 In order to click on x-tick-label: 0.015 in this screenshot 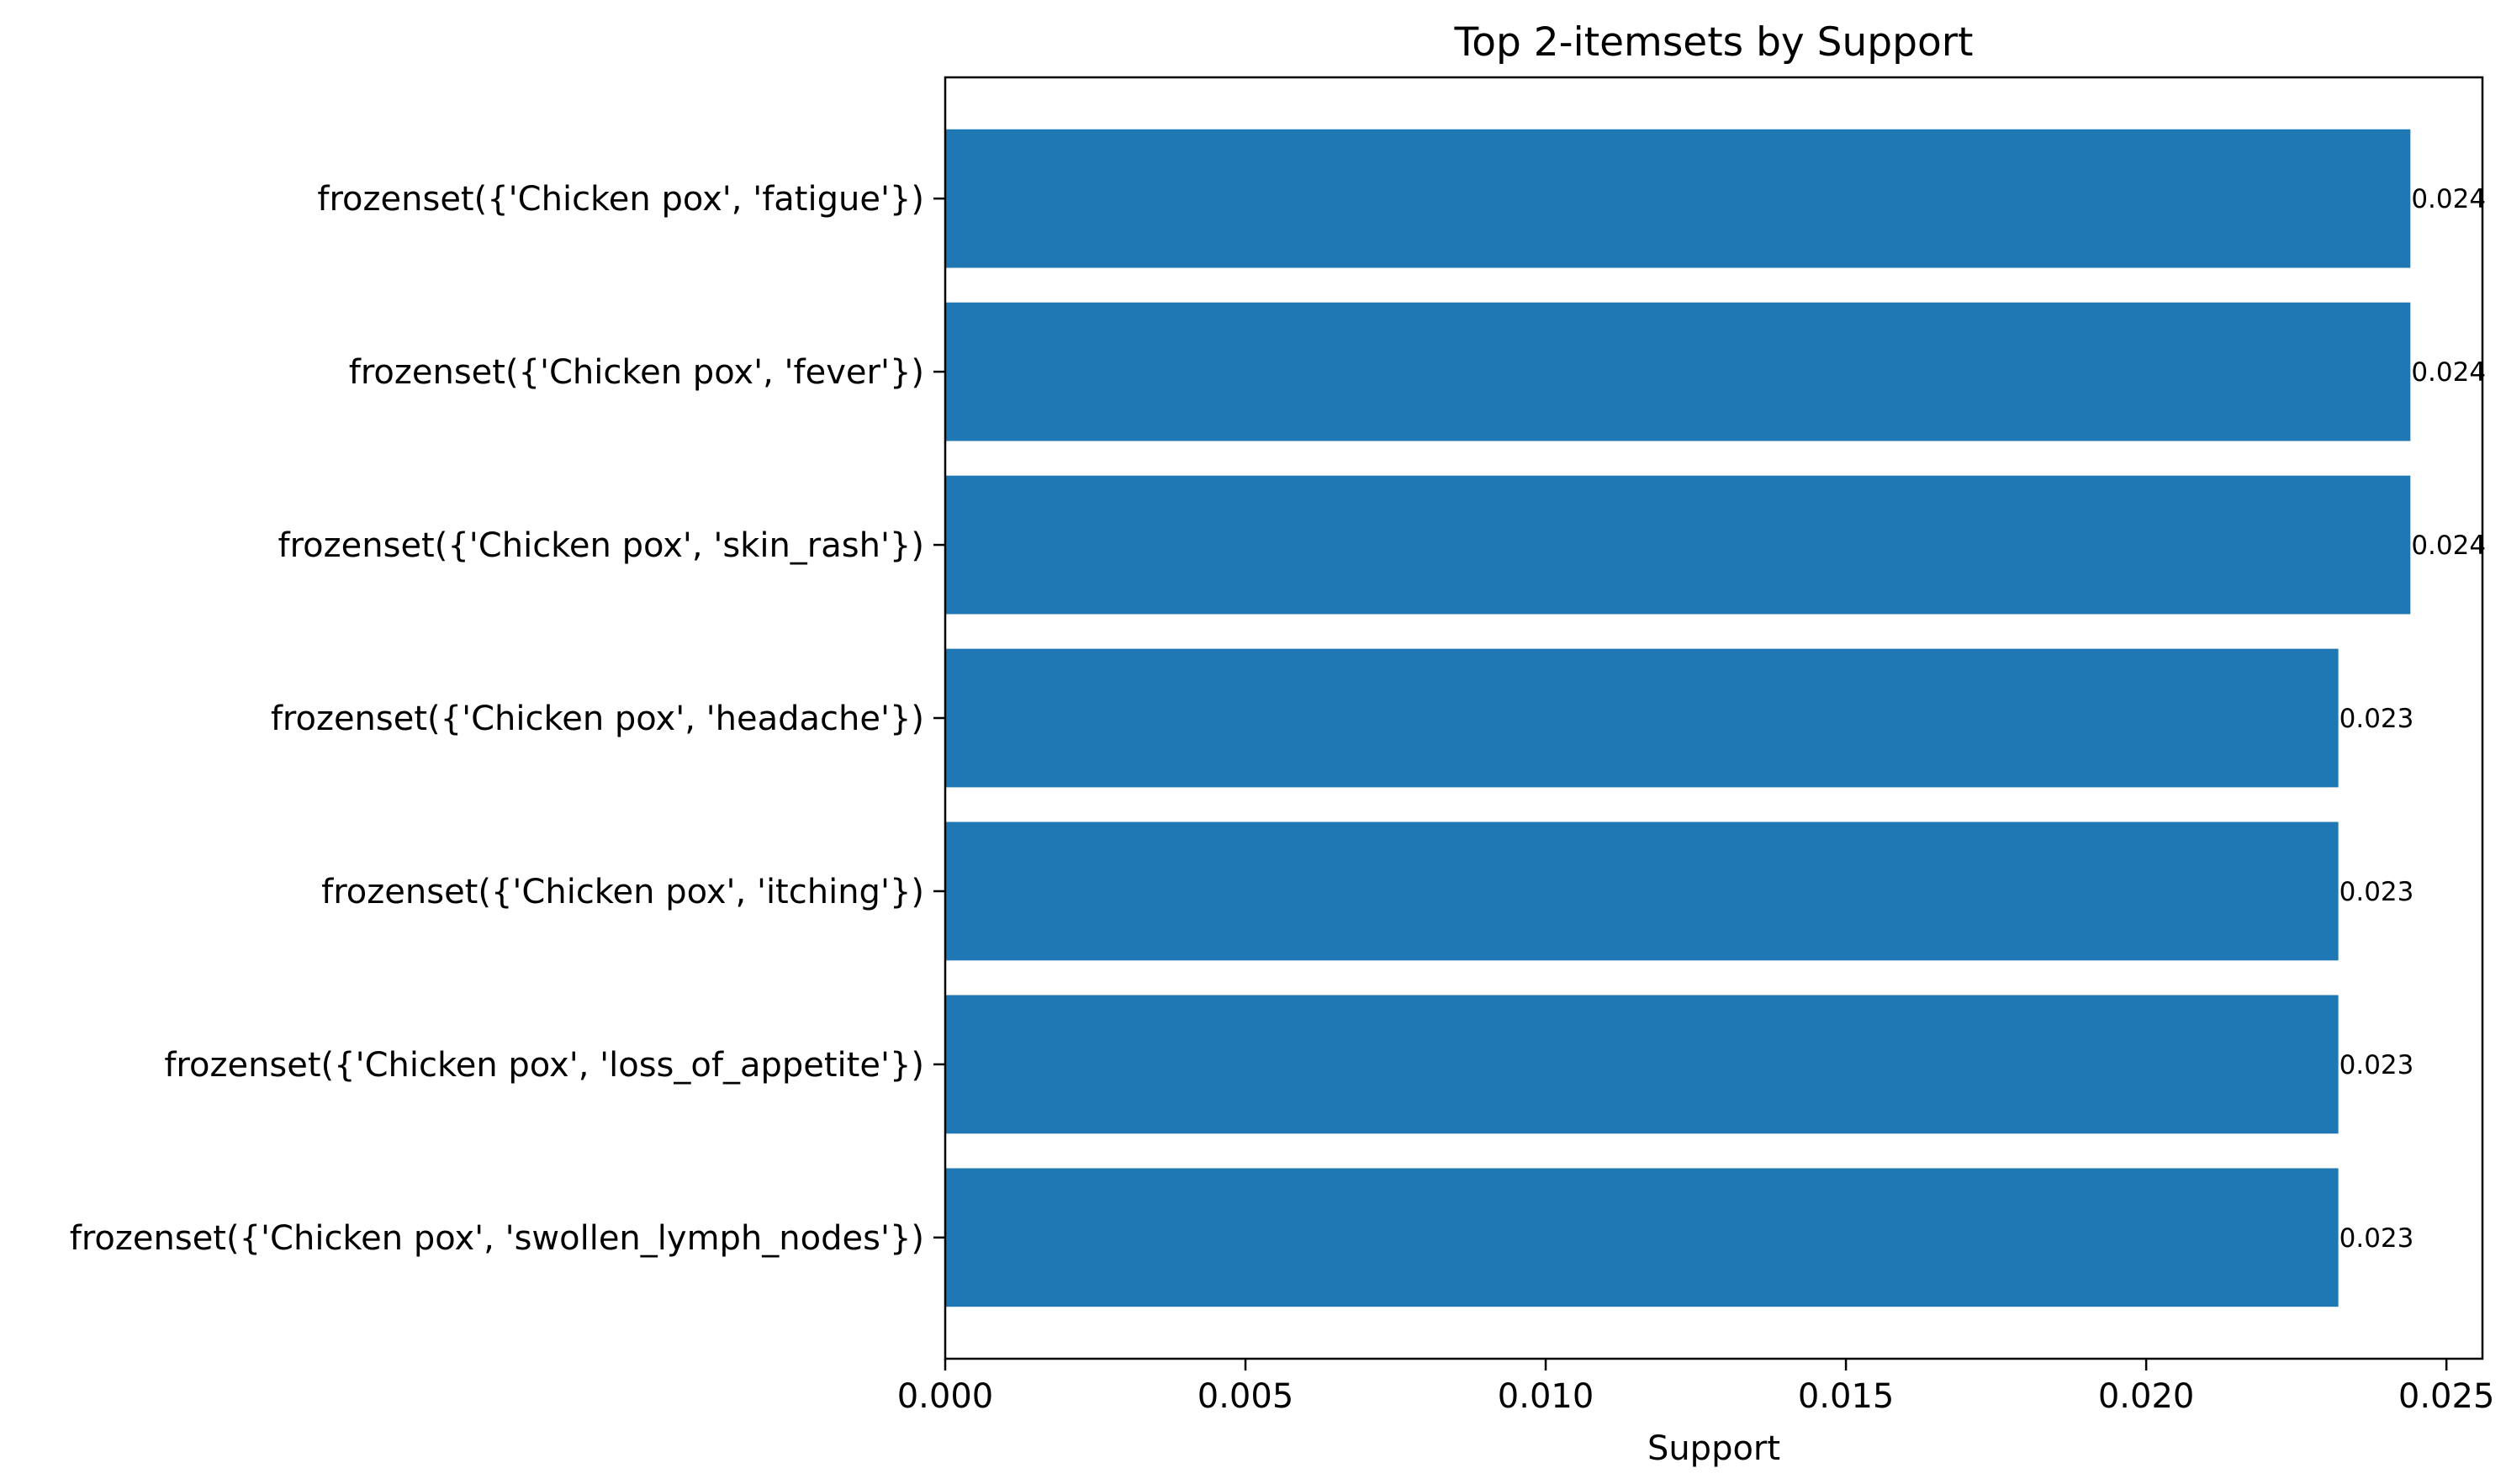, I will do `click(1846, 1396)`.